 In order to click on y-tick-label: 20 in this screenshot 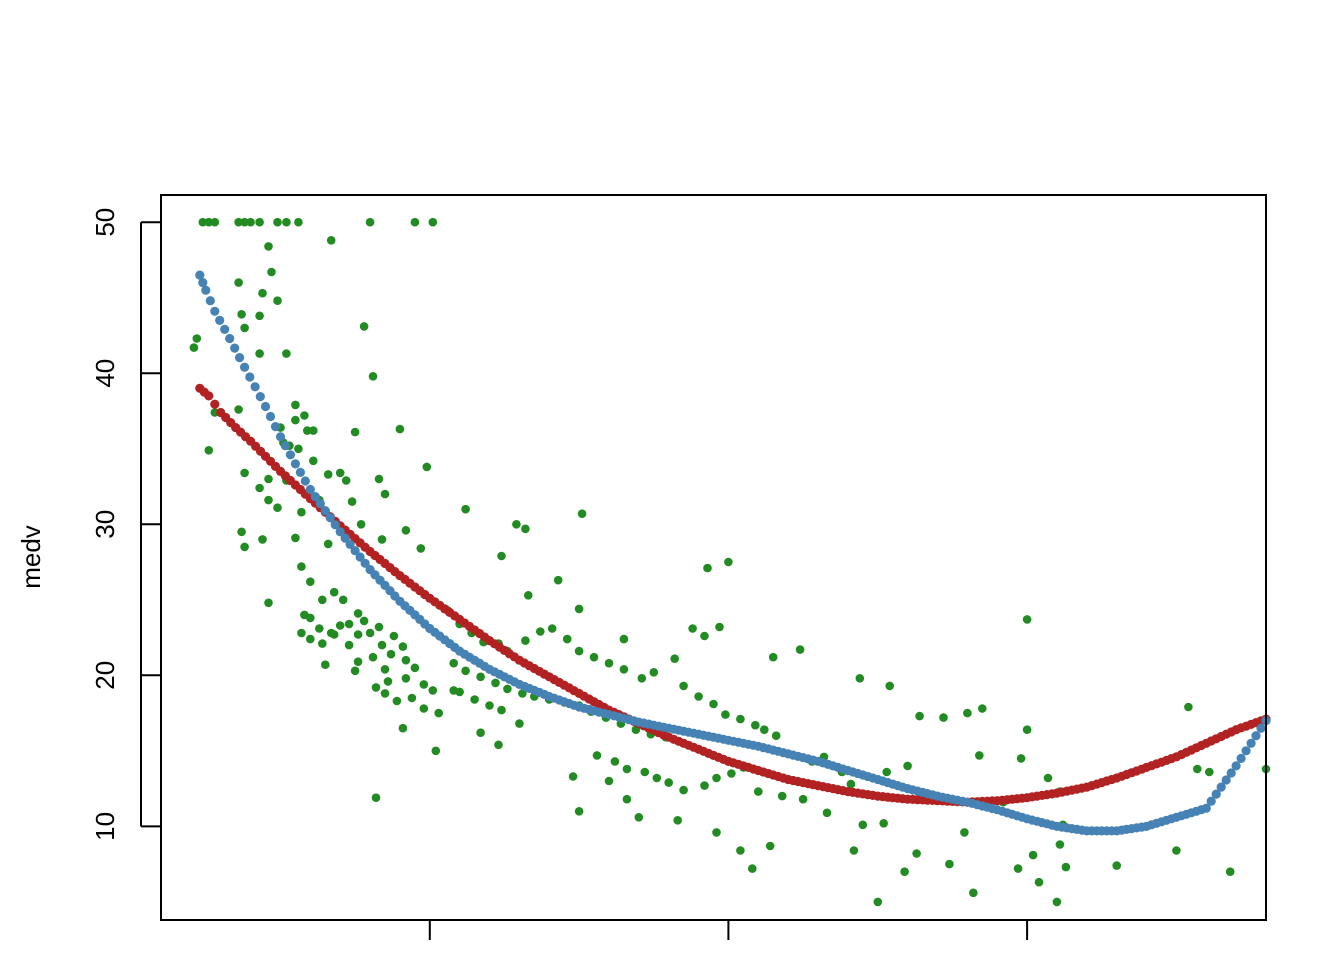, I will do `click(105, 675)`.